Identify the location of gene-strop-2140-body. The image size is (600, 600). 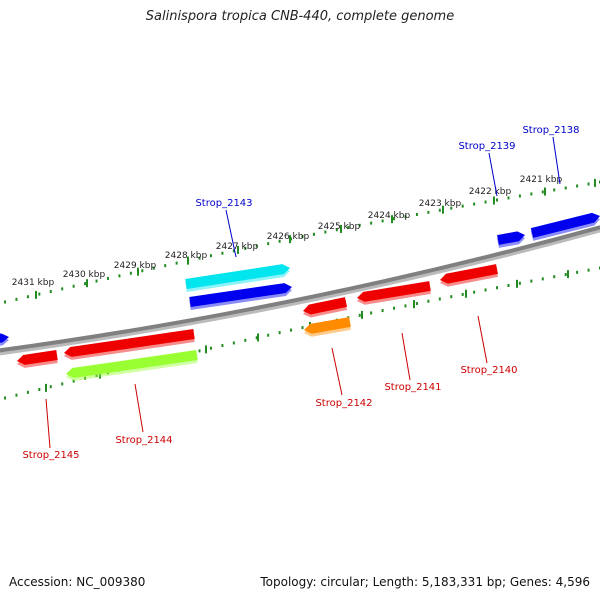
(469, 274).